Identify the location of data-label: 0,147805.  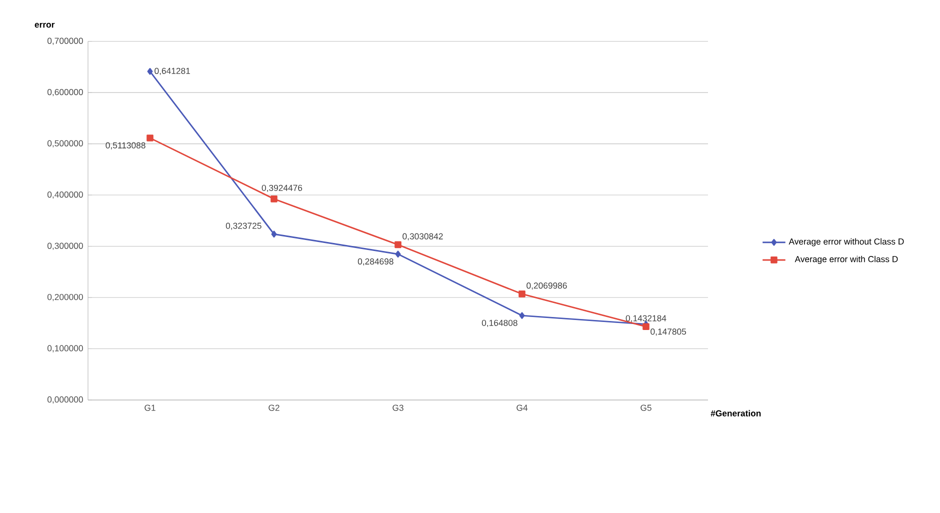
(668, 332).